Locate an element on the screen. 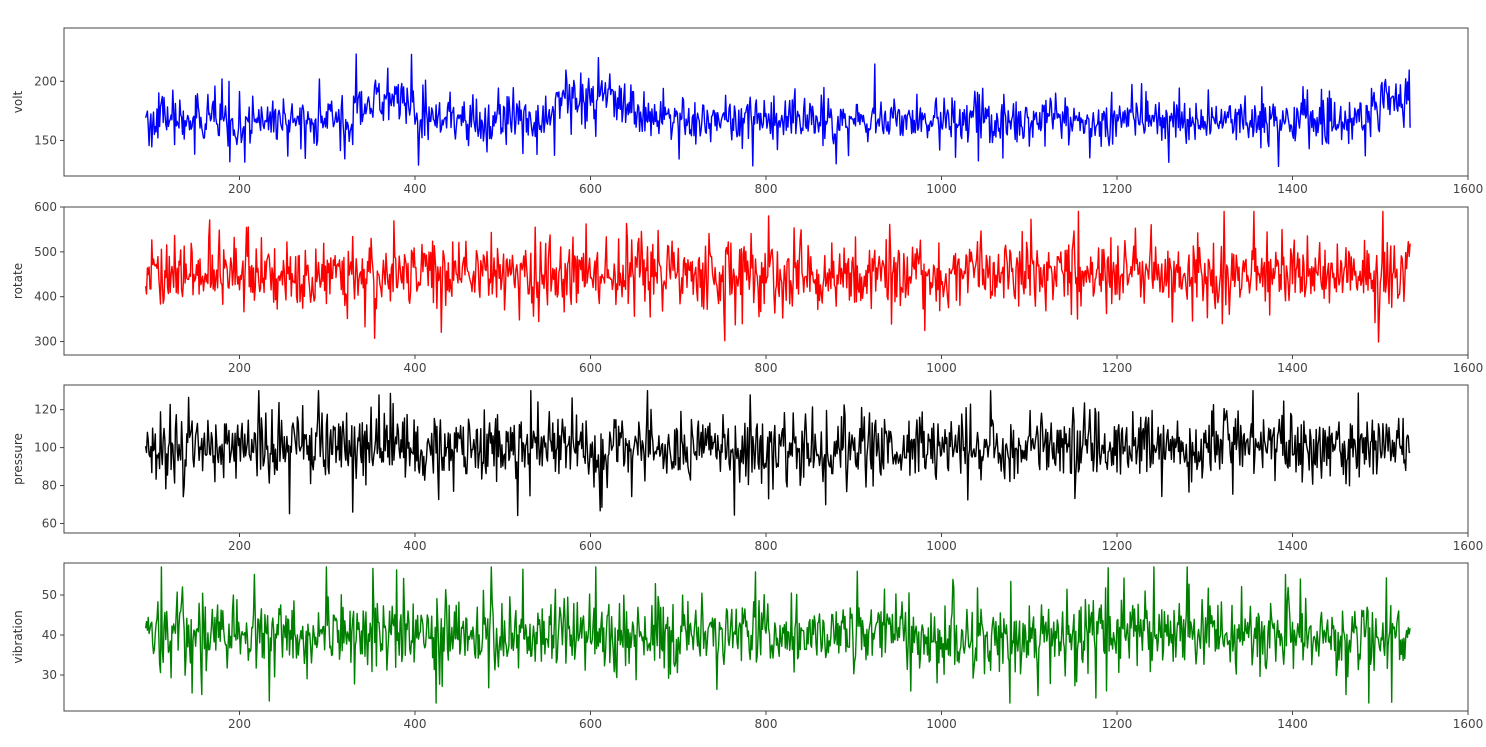 The height and width of the screenshot is (747, 1486). y-axis-label: pressure is located at coordinates (18, 459).